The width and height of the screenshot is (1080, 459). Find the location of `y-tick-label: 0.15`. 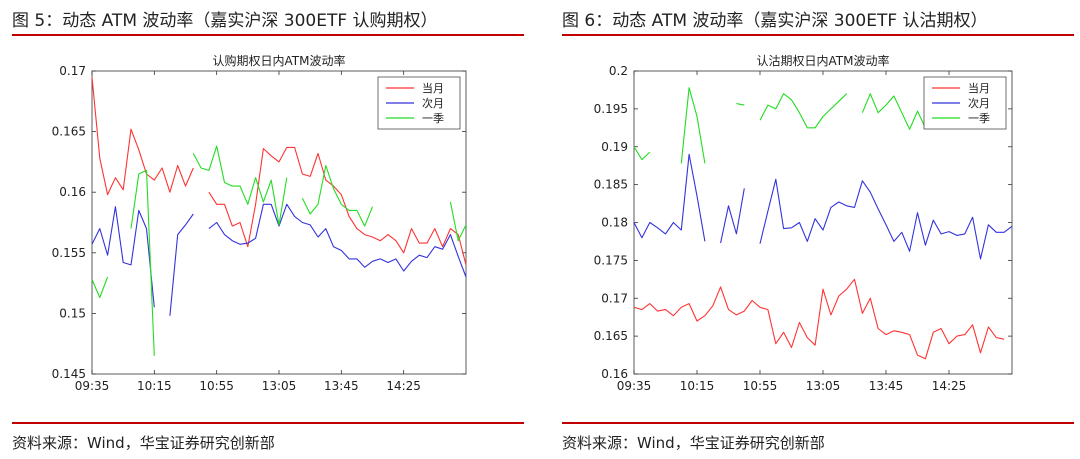

y-tick-label: 0.15 is located at coordinates (72, 313).